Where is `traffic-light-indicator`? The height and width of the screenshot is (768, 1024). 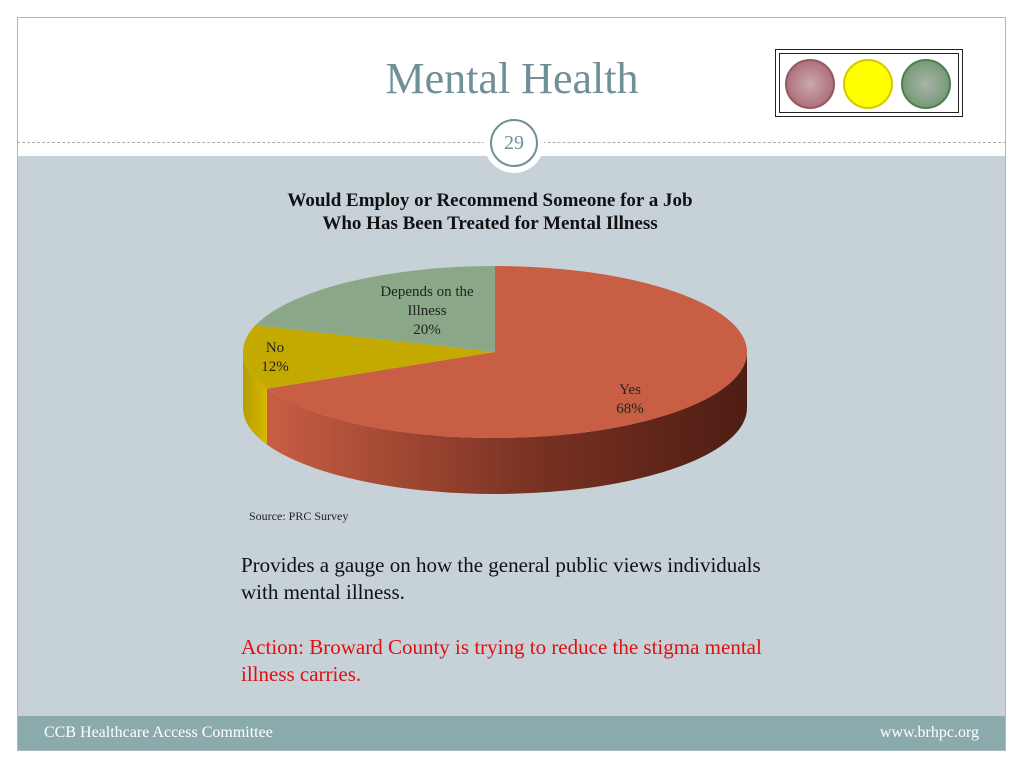 traffic-light-indicator is located at coordinates (869, 83).